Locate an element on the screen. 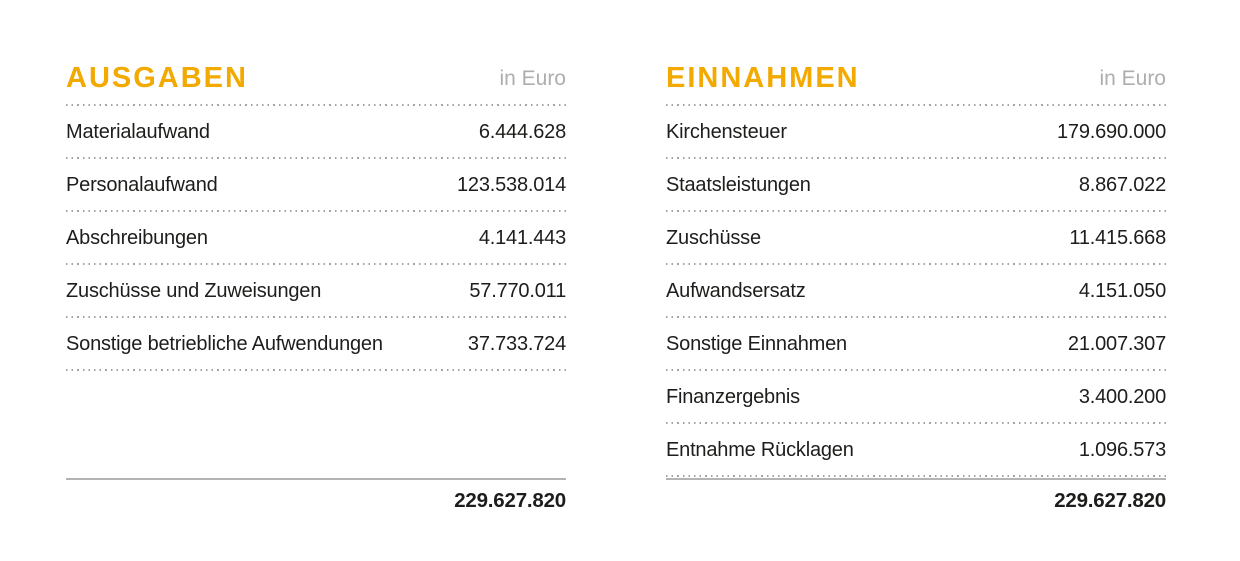  table-row: Zuschüsse 11.415.668 is located at coordinates (916, 238).